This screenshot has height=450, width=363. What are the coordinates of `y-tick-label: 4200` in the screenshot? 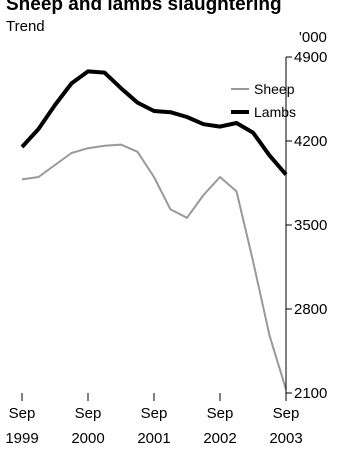 It's located at (310, 141).